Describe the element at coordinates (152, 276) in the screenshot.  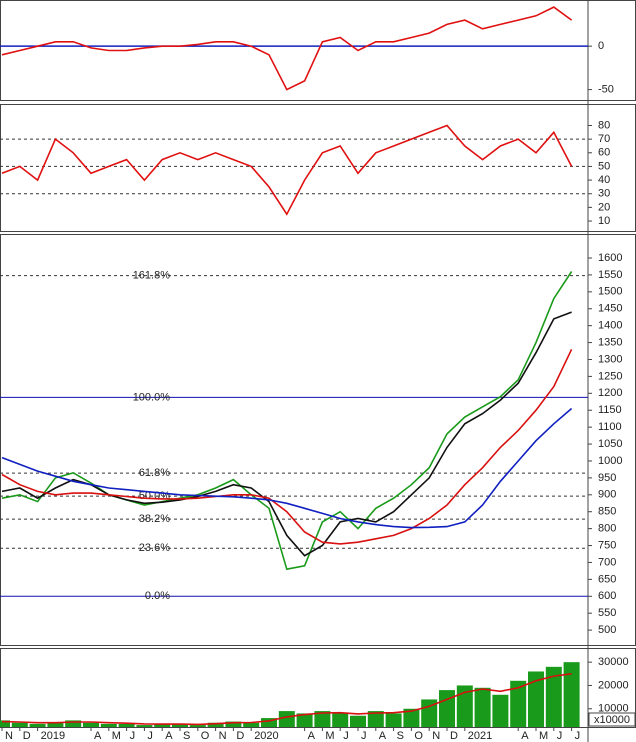
I see `fib-label: 161.8%` at that location.